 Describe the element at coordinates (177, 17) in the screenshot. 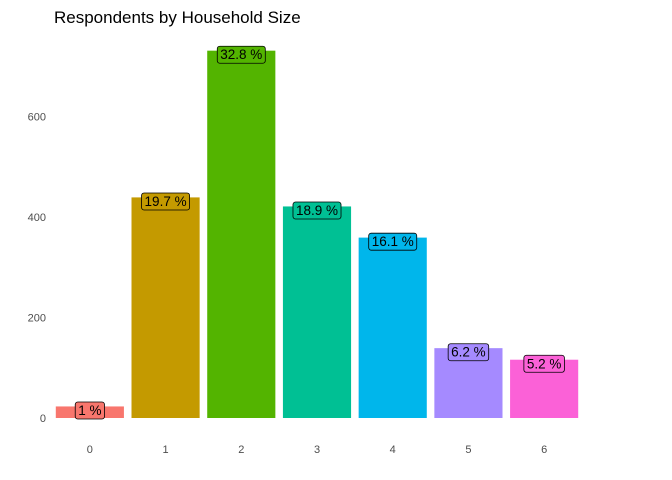

I see `chart-title: Respondents by Household Size` at that location.